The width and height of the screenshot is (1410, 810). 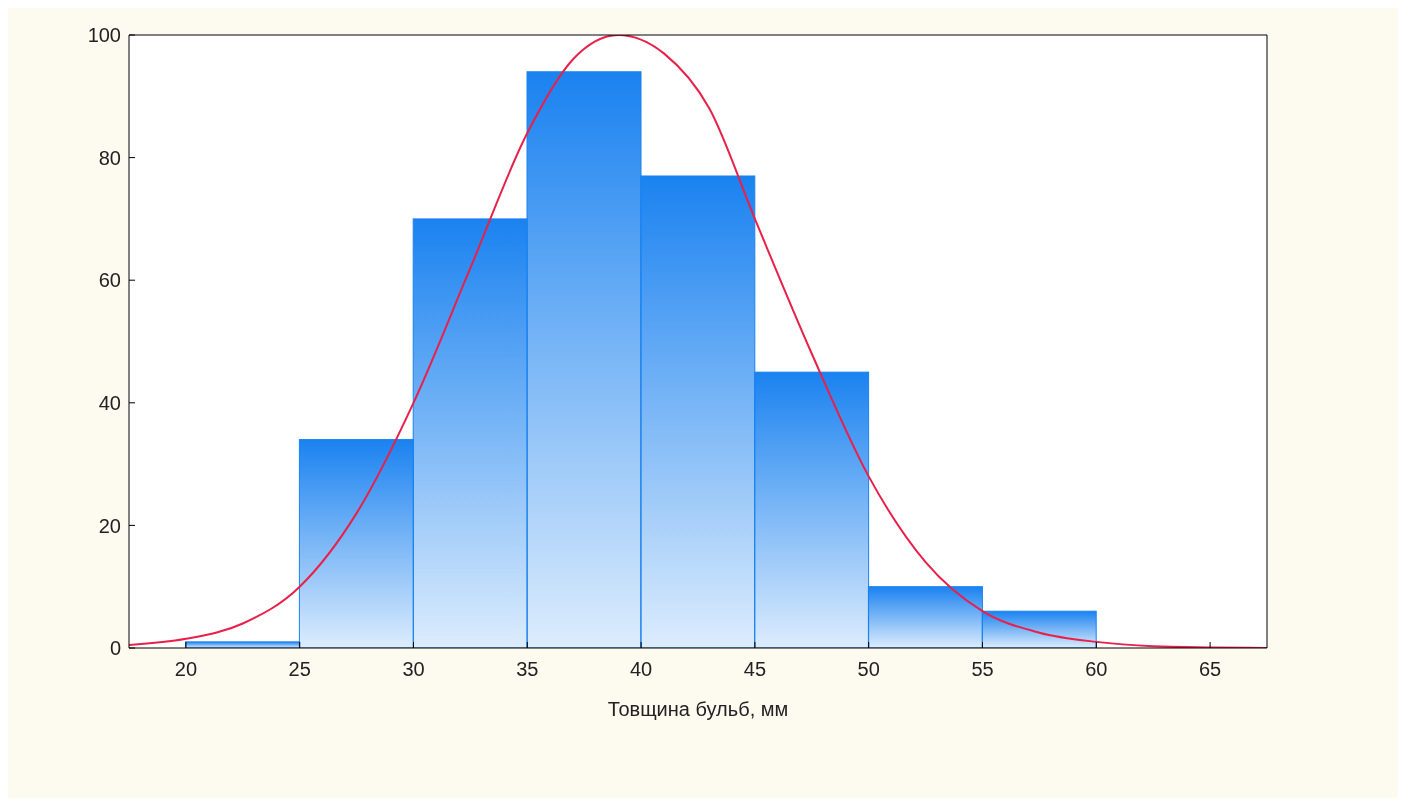 What do you see at coordinates (115, 648) in the screenshot?
I see `y-tick-label: 0` at bounding box center [115, 648].